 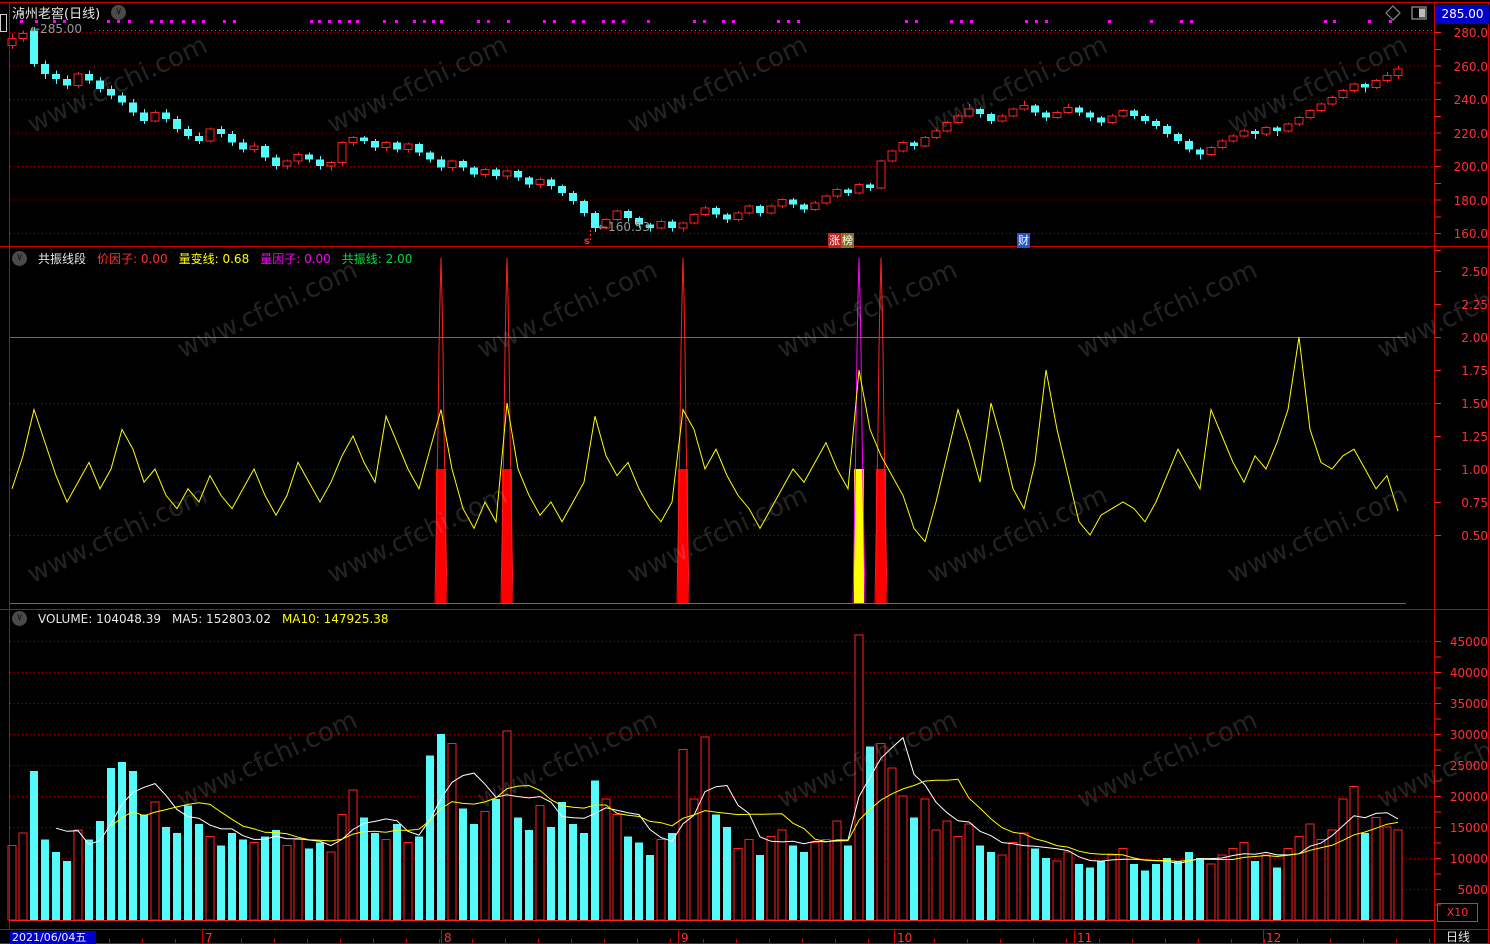 What do you see at coordinates (119, 12) in the screenshot?
I see `chevron-down-icon: ∨` at bounding box center [119, 12].